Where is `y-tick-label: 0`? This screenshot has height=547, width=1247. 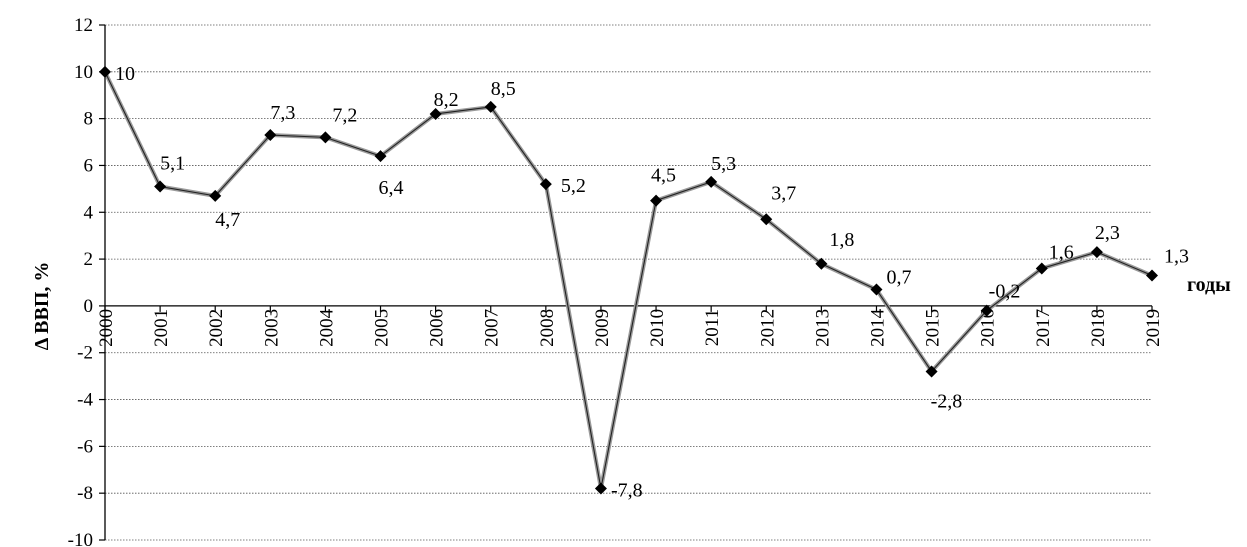 y-tick-label: 0 is located at coordinates (89, 306).